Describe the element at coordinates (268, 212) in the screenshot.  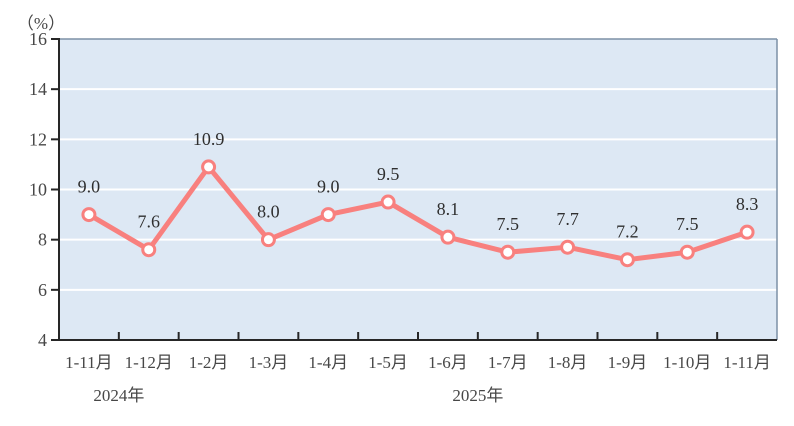
I see `data-label: 8.0` at that location.